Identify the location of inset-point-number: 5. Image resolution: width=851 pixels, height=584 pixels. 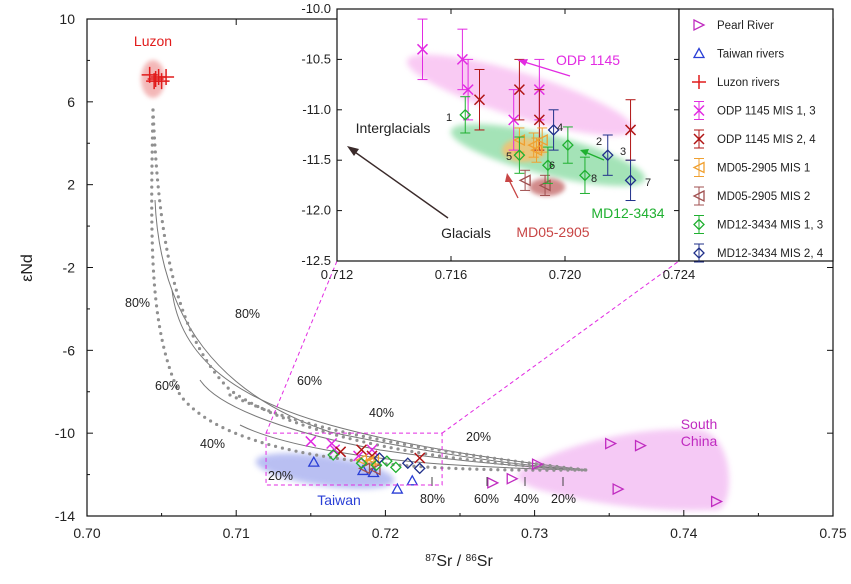
(509, 157).